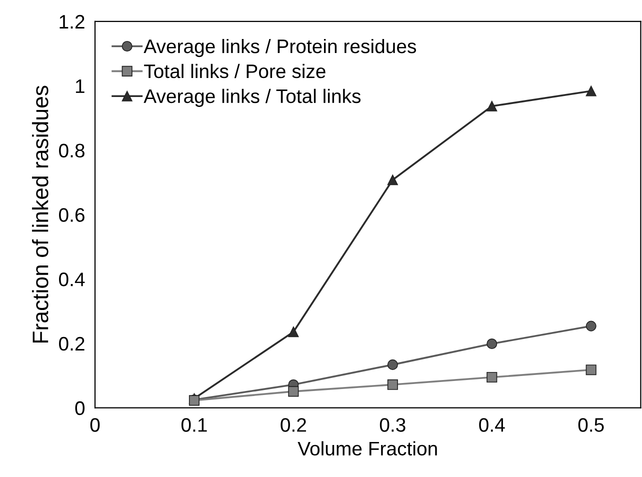 The image size is (642, 477). I want to click on y-tick-label: 0.8, so click(71, 151).